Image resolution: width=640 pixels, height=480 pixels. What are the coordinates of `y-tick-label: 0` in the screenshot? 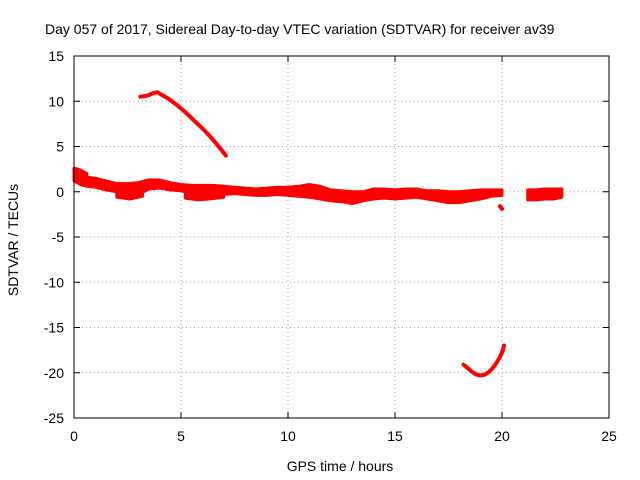 It's located at (60, 192).